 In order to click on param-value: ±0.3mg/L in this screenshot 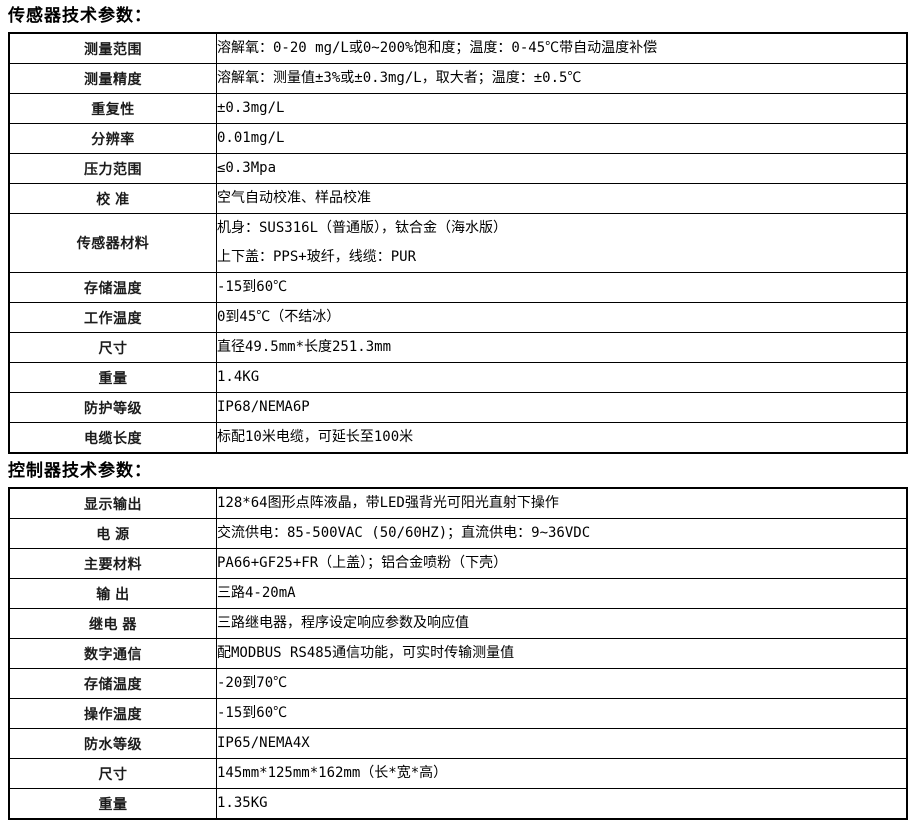, I will do `click(562, 108)`.